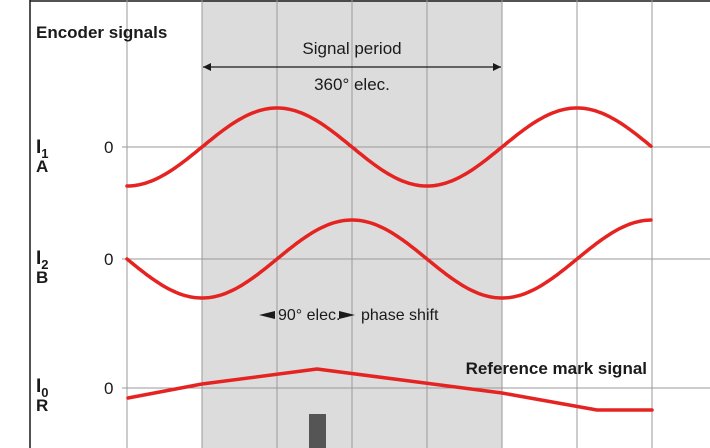 The width and height of the screenshot is (710, 448). Describe the element at coordinates (108, 388) in the screenshot. I see `channel-r-zero: 0` at that location.